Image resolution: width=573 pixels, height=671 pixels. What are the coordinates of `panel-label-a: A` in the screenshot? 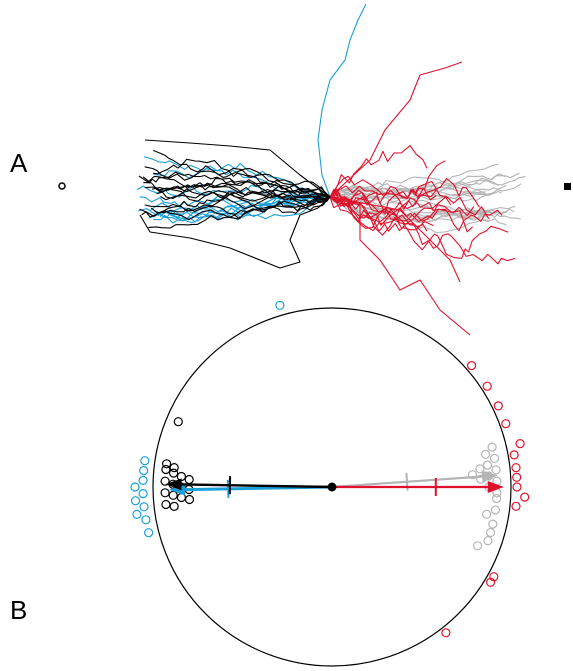 It's located at (19, 163).